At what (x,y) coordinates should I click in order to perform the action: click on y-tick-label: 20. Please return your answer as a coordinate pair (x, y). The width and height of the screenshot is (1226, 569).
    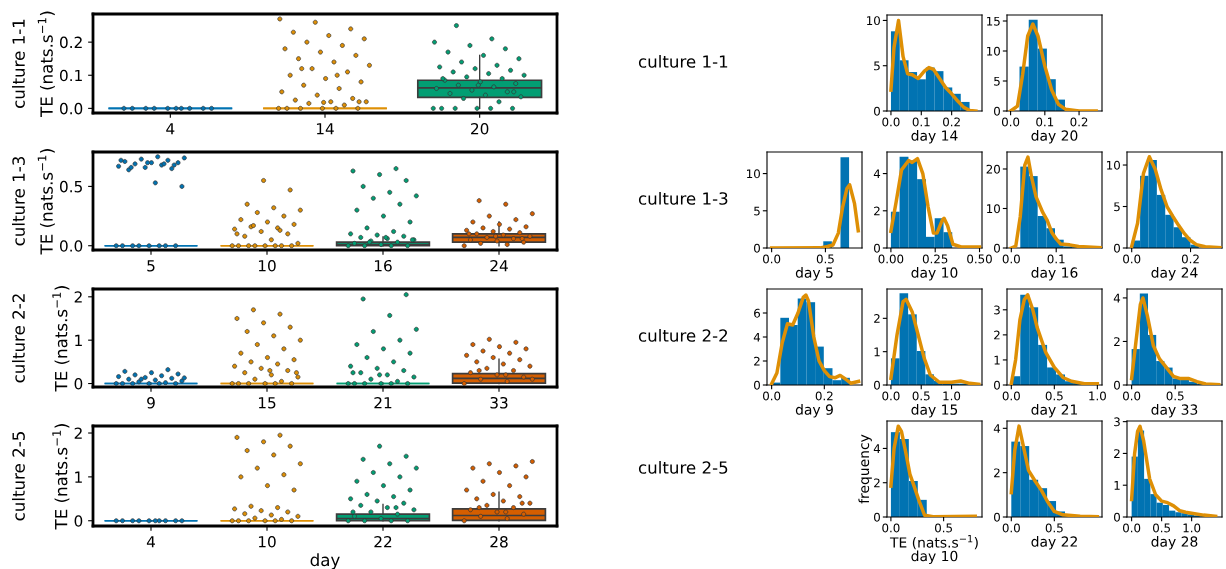
    Looking at the image, I should click on (993, 169).